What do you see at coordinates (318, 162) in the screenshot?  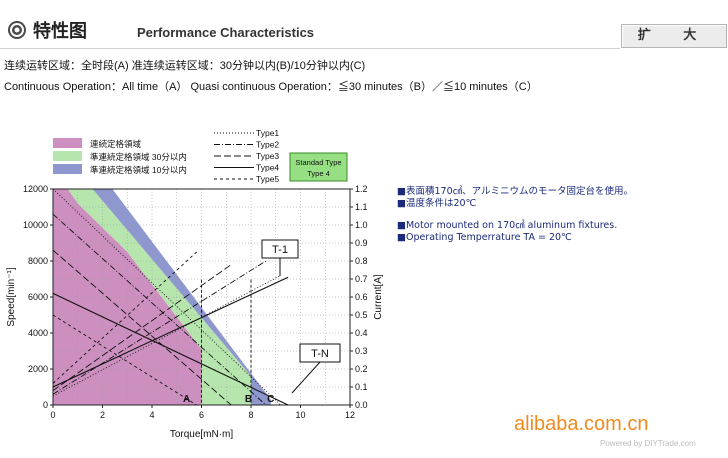 I see `standard-type-line1: Standad Type` at bounding box center [318, 162].